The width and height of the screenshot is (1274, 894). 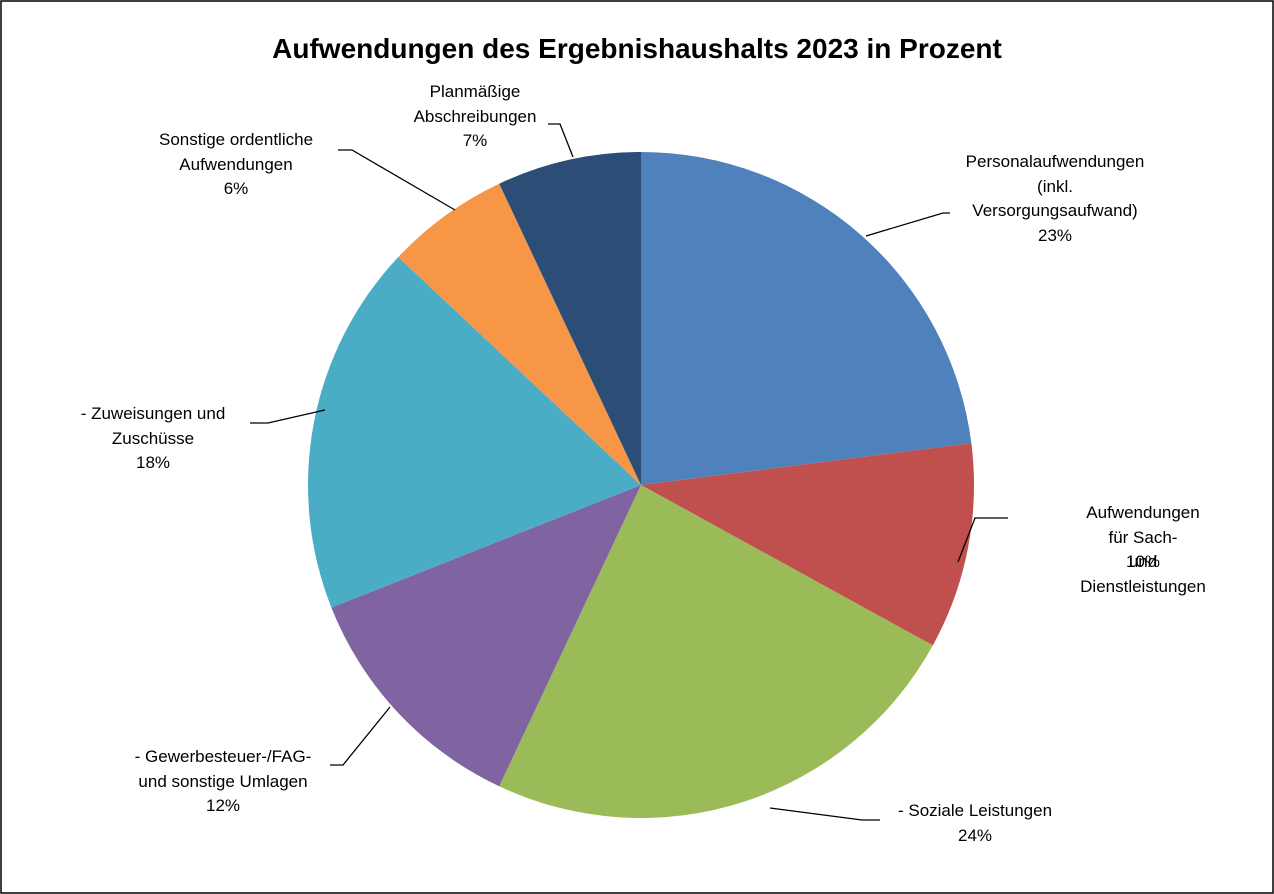 What do you see at coordinates (975, 835) in the screenshot?
I see `value-label: 24%` at bounding box center [975, 835].